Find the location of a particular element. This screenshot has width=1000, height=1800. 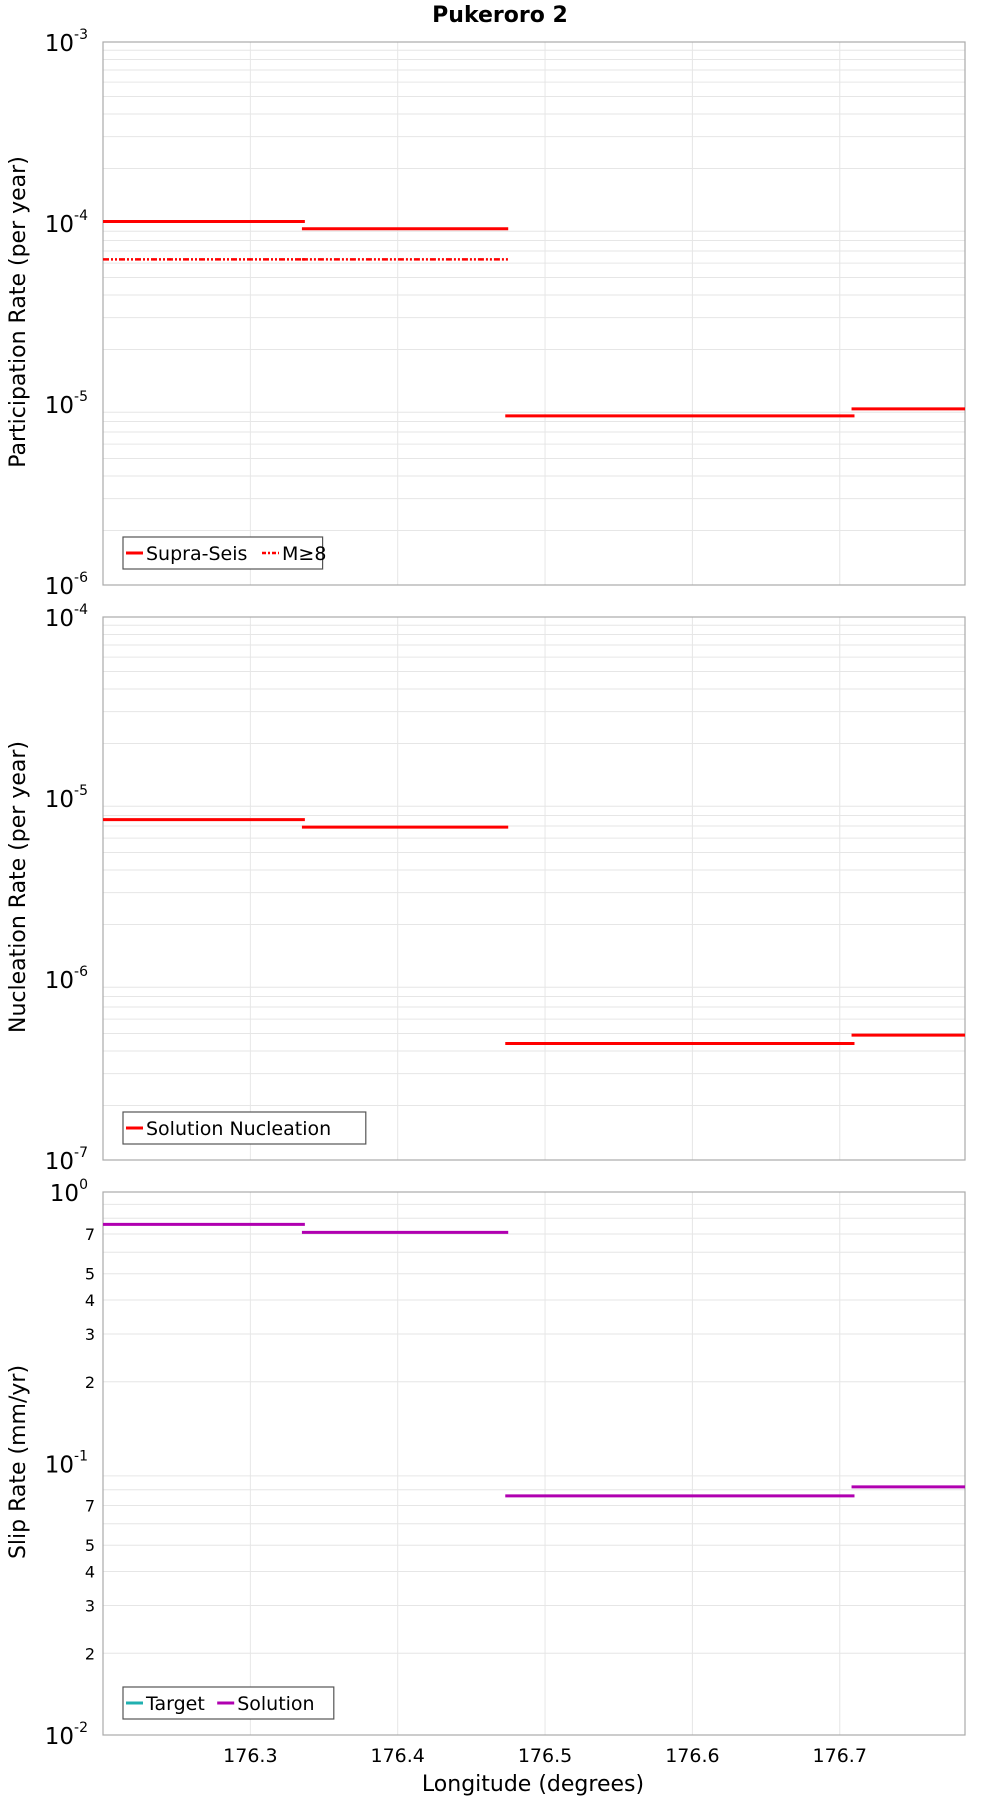

y-axis-label: Nucleation Rate (per year) is located at coordinates (18, 887).